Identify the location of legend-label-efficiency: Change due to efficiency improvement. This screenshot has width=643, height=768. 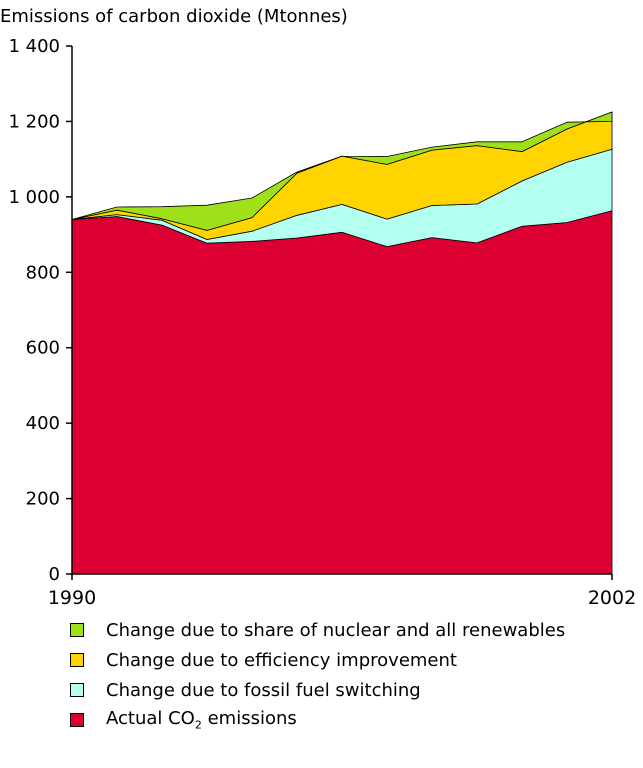
(281, 660).